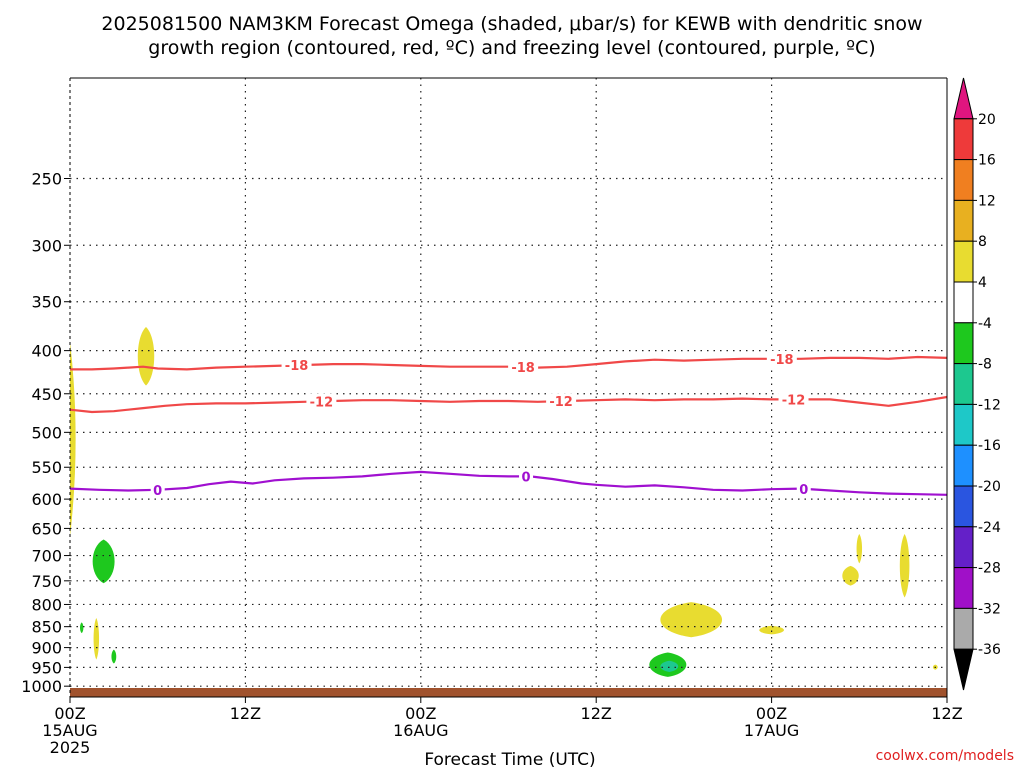  I want to click on y-tick-label: 450, so click(46, 394).